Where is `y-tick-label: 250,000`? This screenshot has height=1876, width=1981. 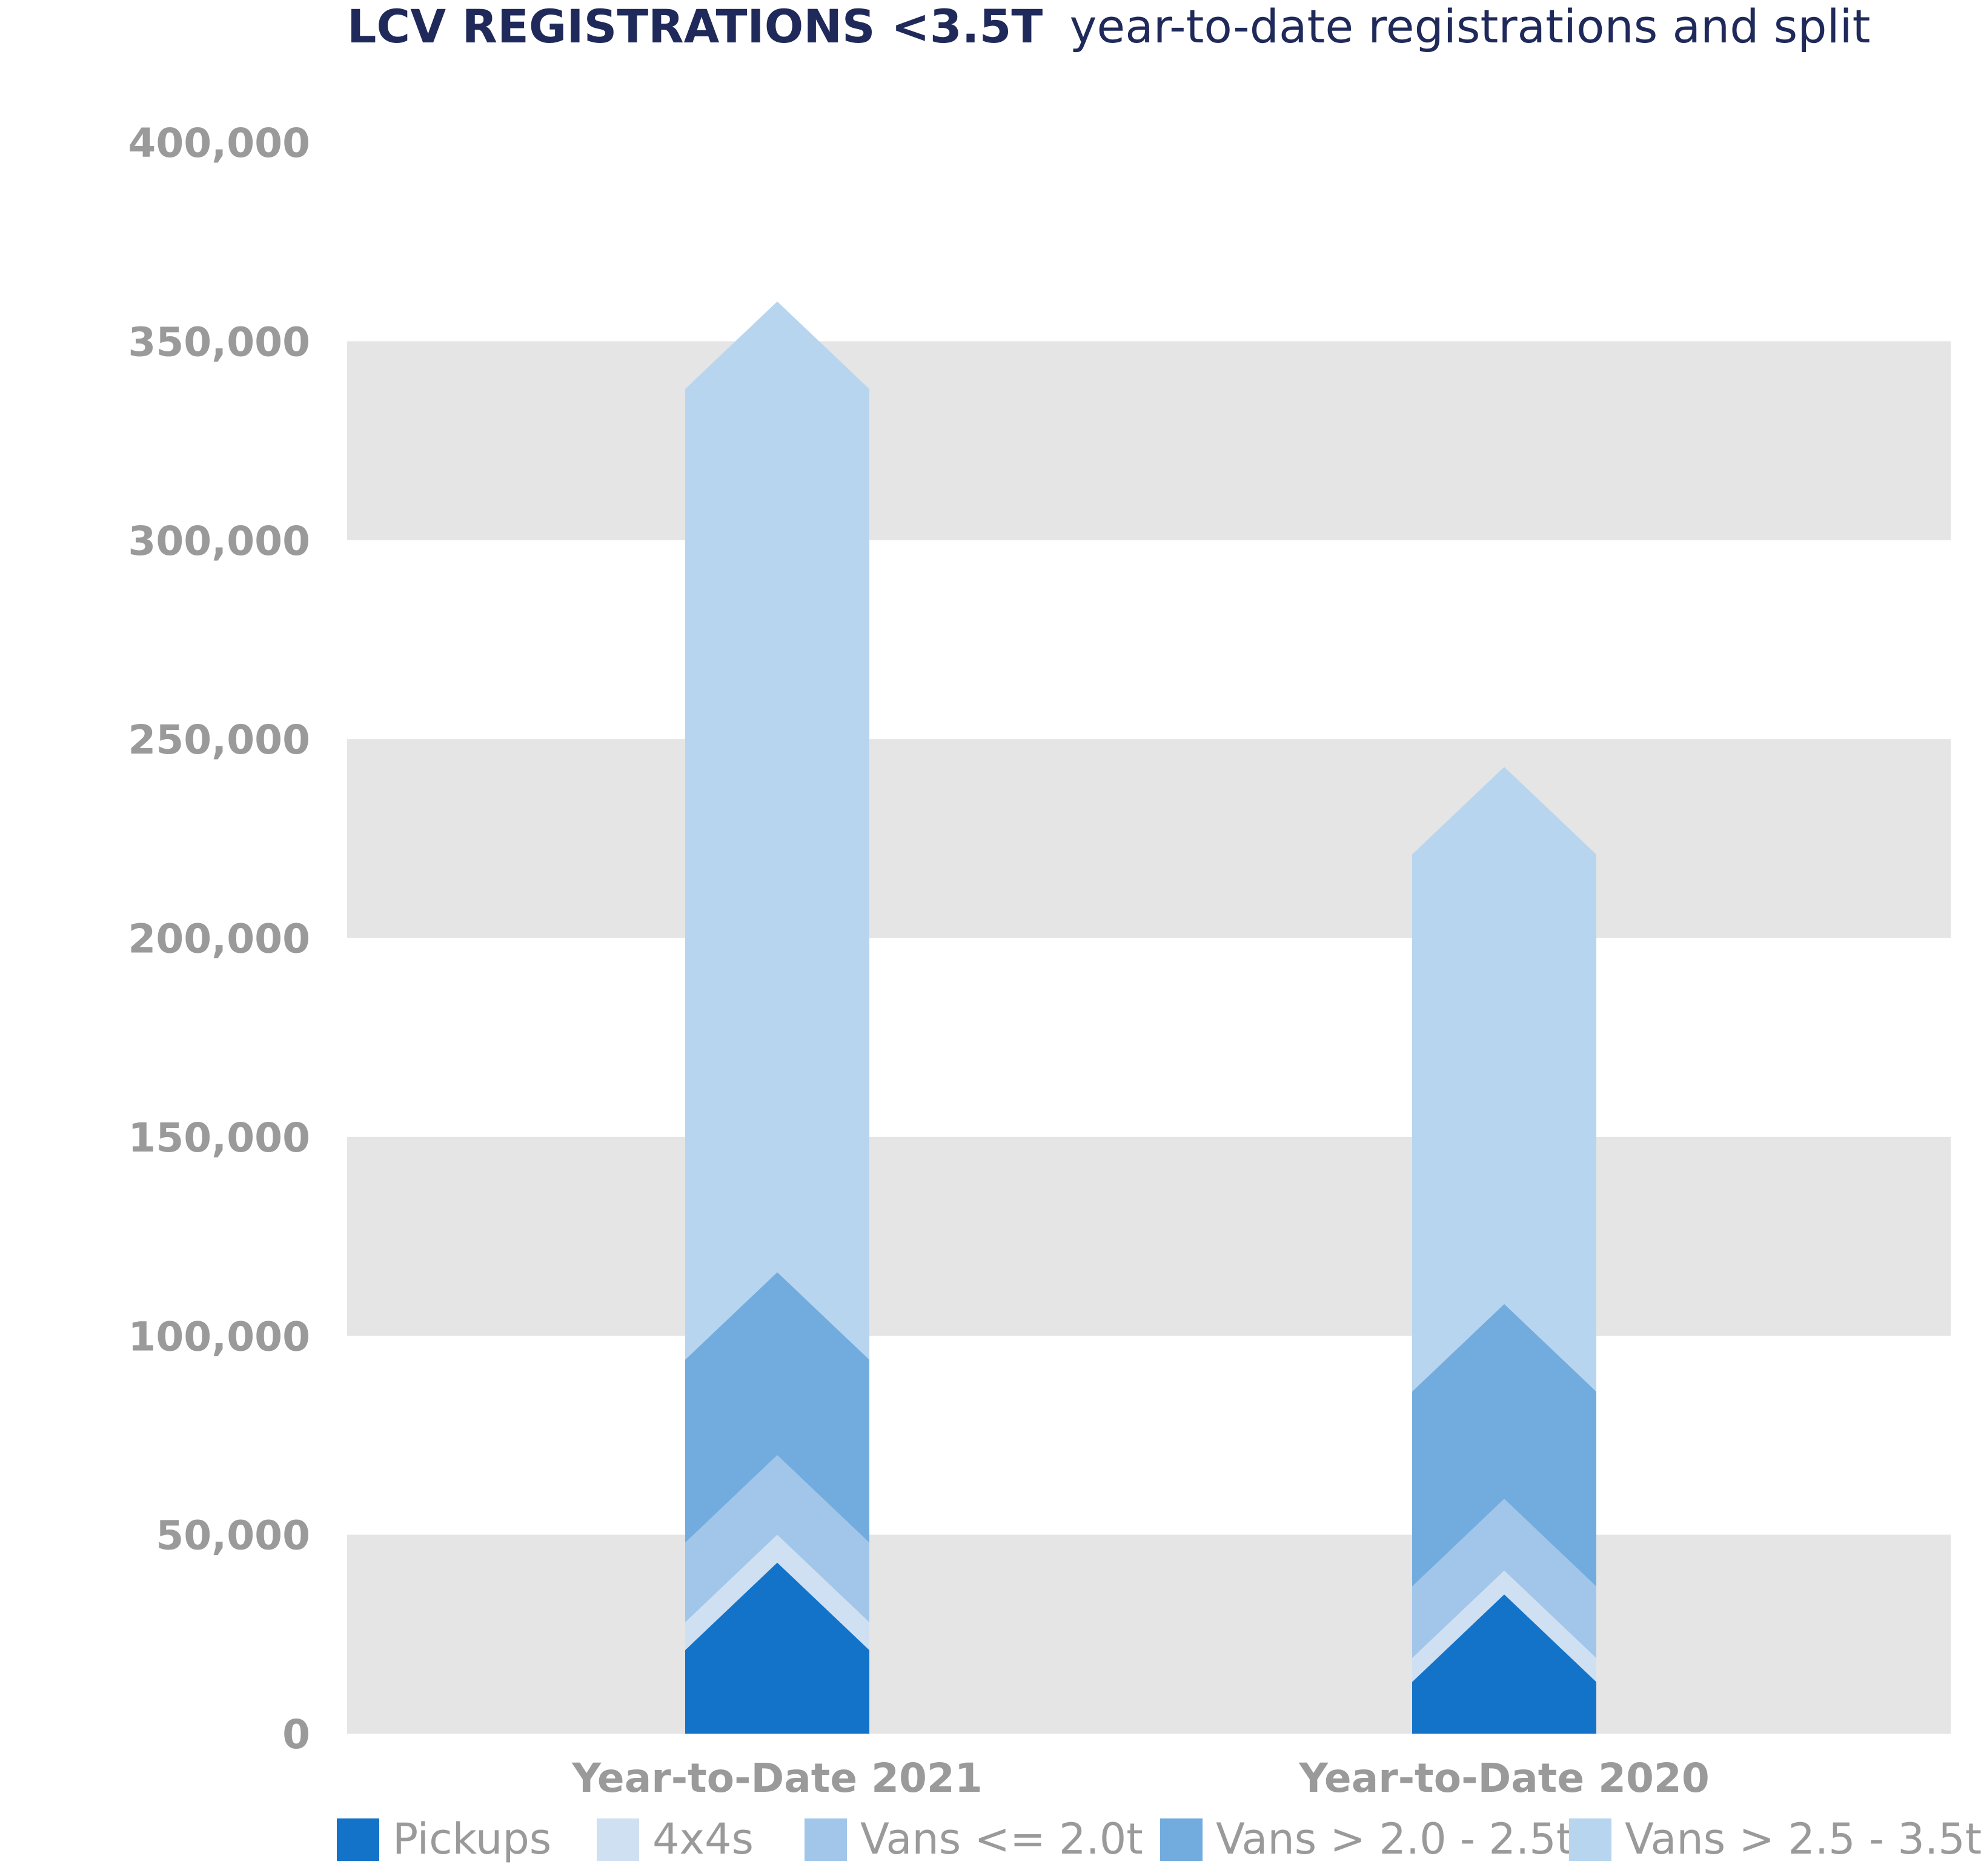
y-tick-label: 250,000 is located at coordinates (219, 740).